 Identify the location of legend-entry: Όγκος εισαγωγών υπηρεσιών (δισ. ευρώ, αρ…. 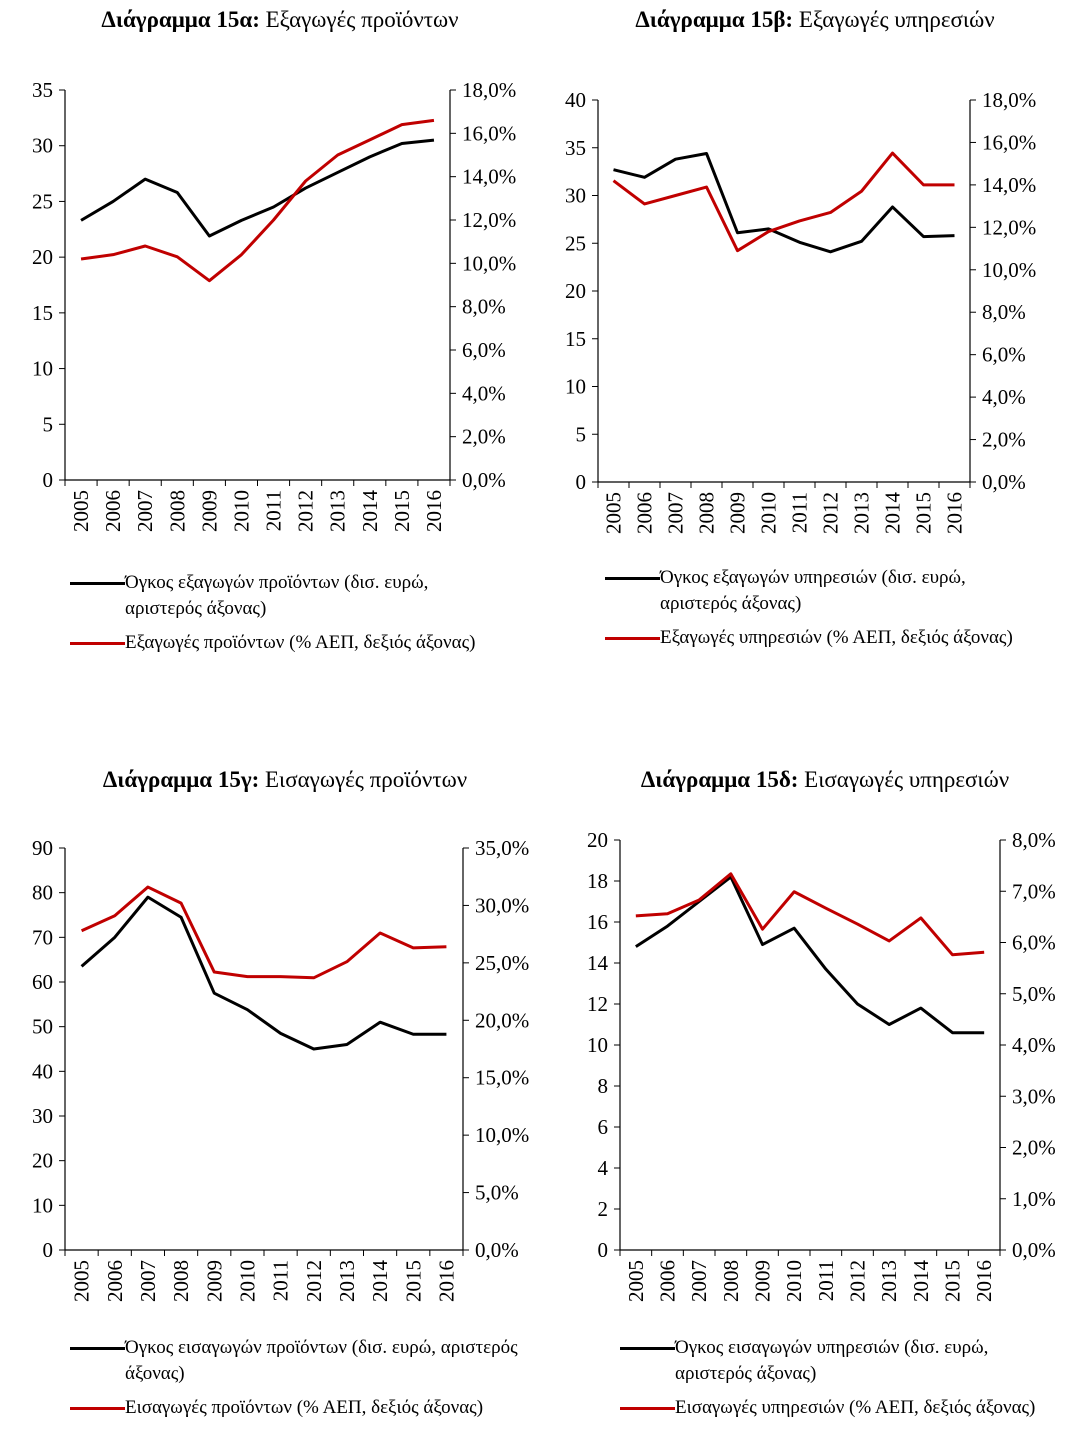
(835, 1361).